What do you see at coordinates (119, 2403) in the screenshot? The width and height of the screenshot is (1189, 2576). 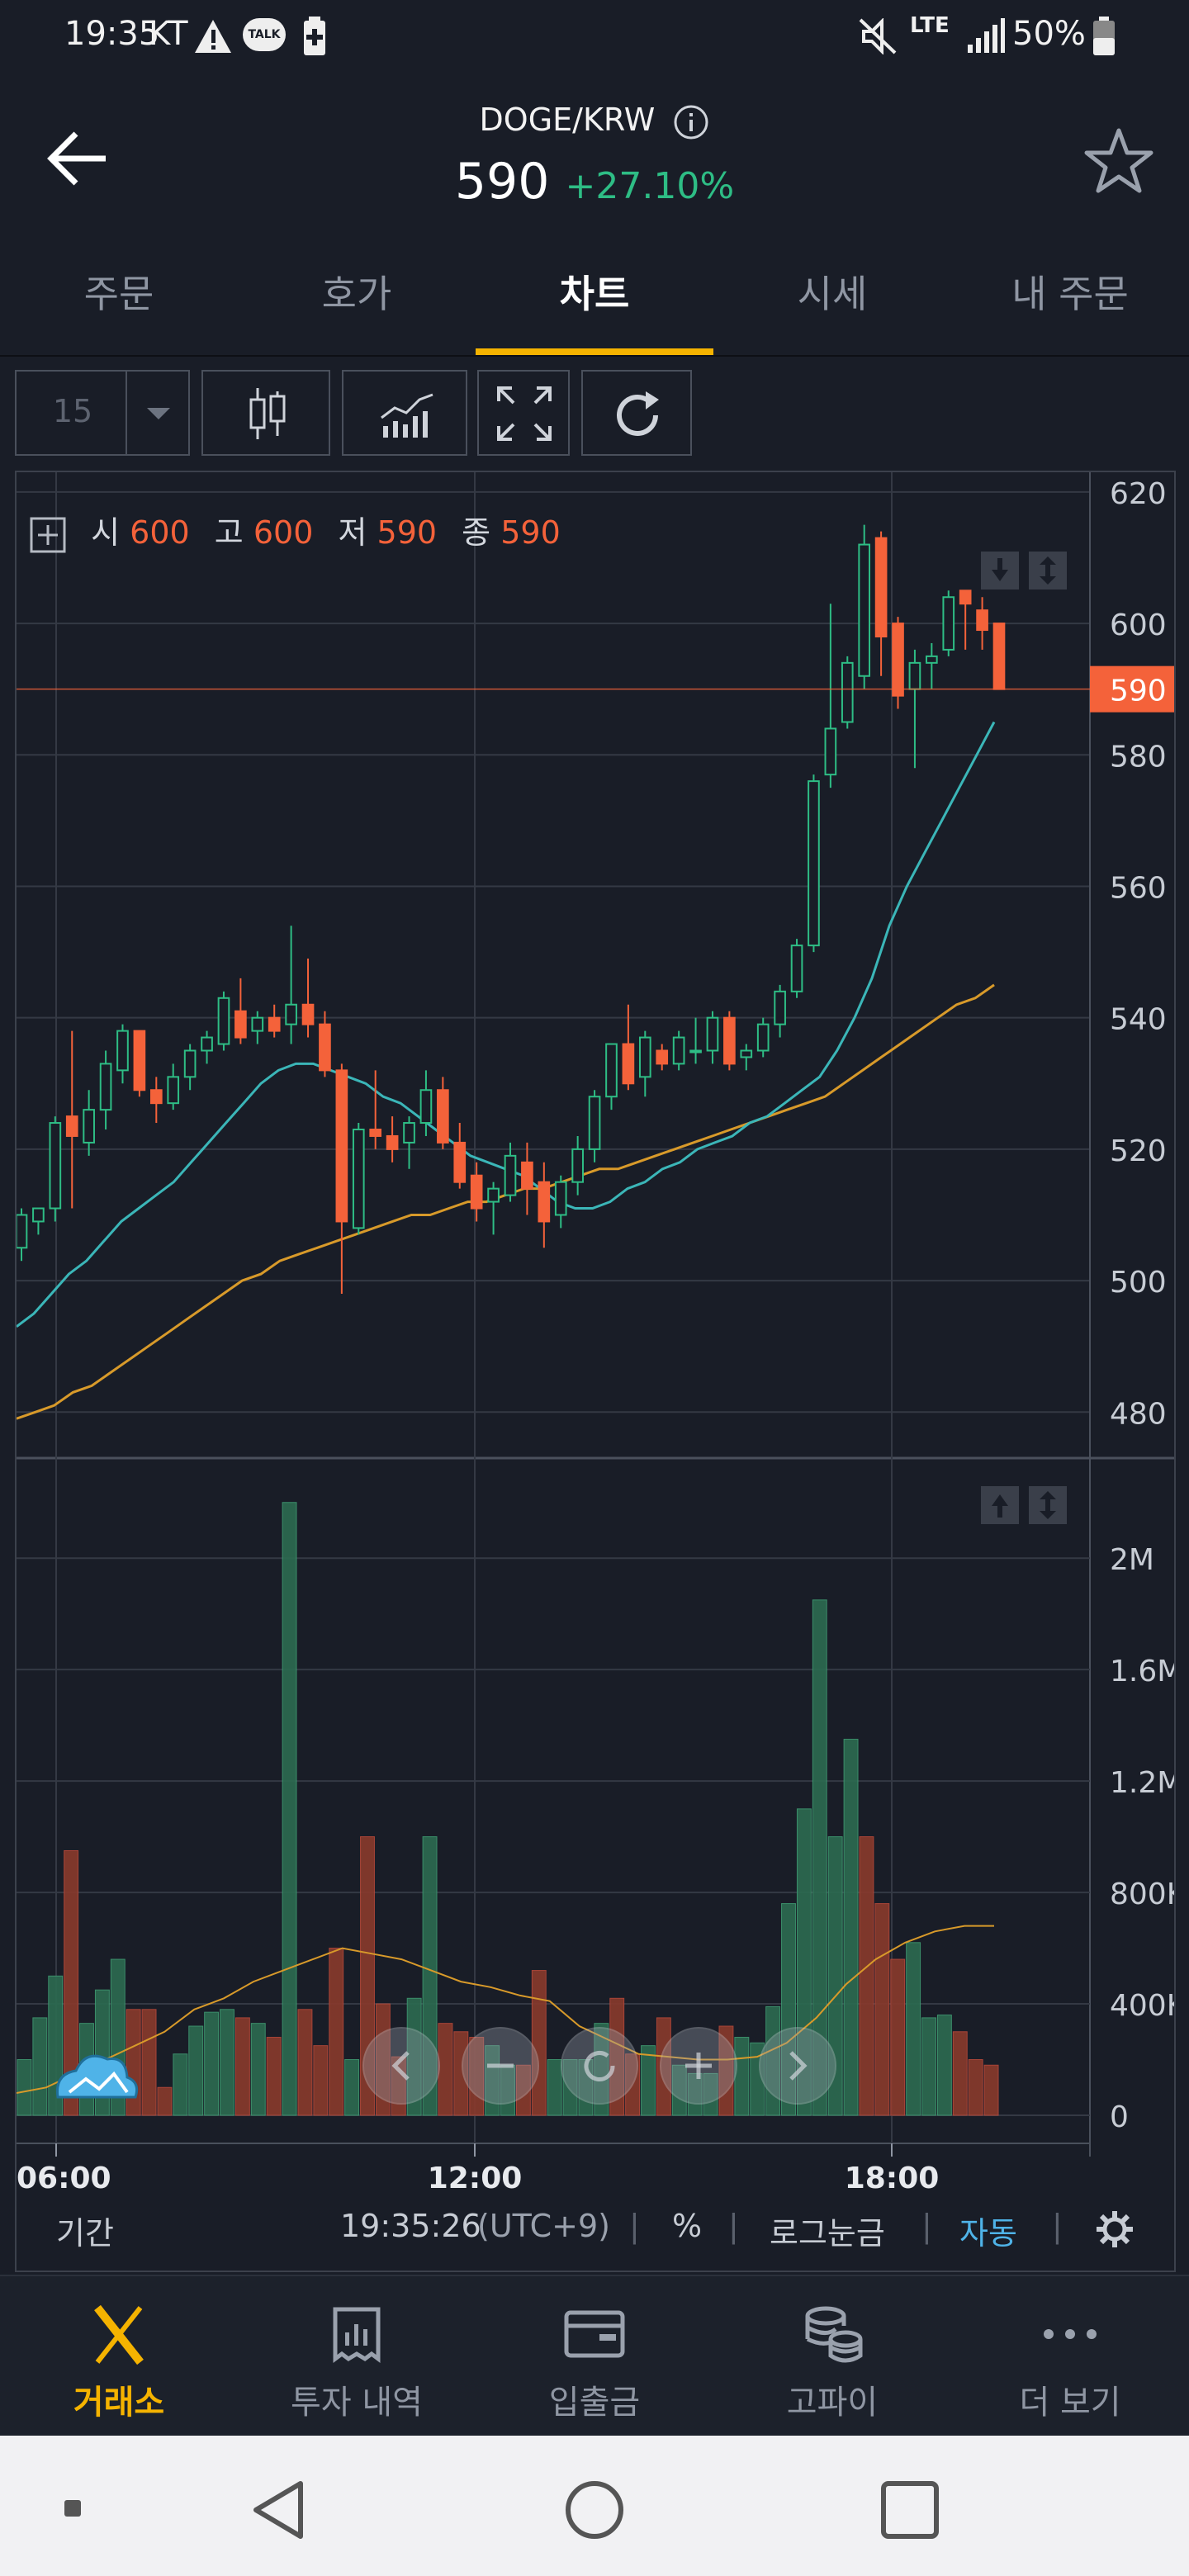 I see `nav-exchange-label: 거래소` at bounding box center [119, 2403].